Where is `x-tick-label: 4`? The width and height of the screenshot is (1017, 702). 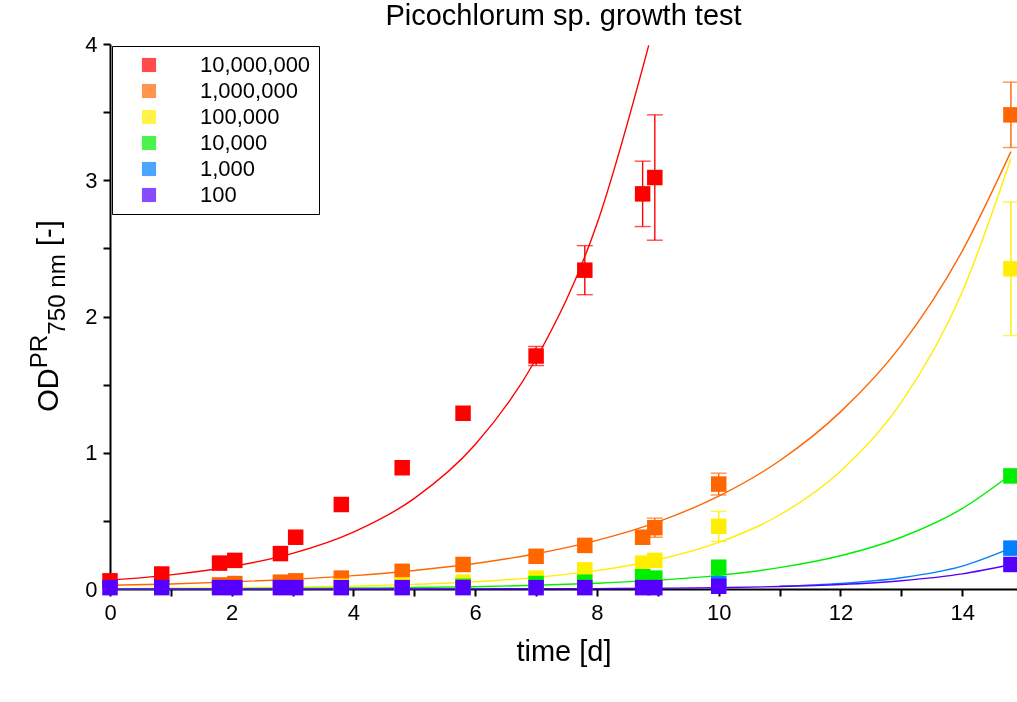
x-tick-label: 4 is located at coordinates (354, 612).